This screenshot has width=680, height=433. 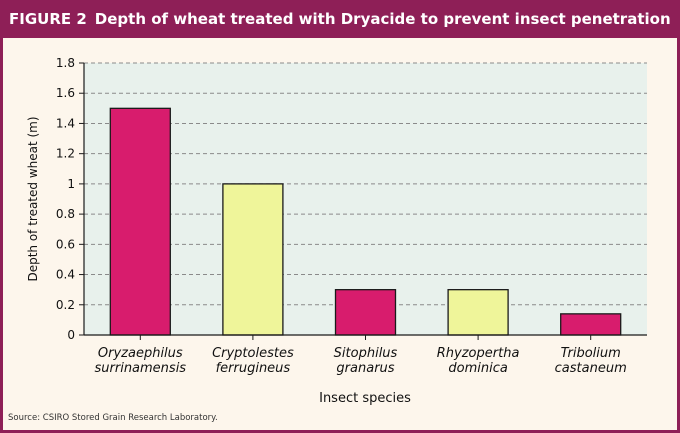 I want to click on x-tick-label: castaneum, so click(x=591, y=368).